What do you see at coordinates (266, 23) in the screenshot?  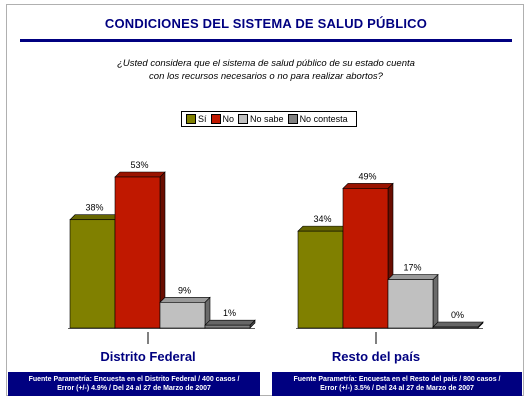 I see `page-title: CONDICIONES DEL SISTEMA DE SALUD PÚBLICO` at bounding box center [266, 23].